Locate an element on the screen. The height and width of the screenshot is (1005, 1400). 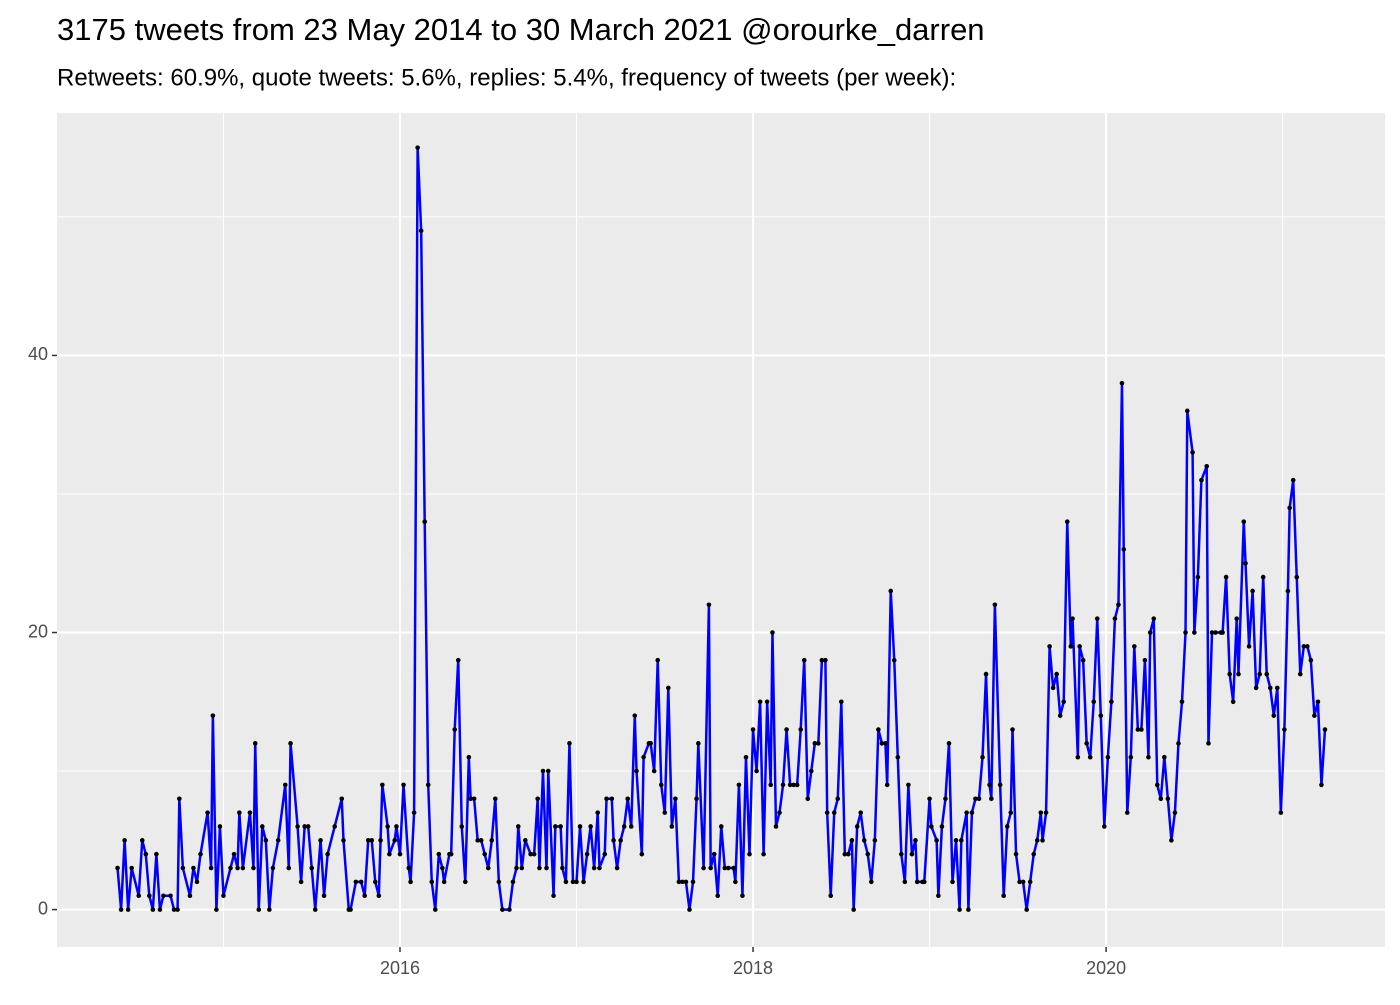
x-tick-label: 2018 is located at coordinates (753, 968).